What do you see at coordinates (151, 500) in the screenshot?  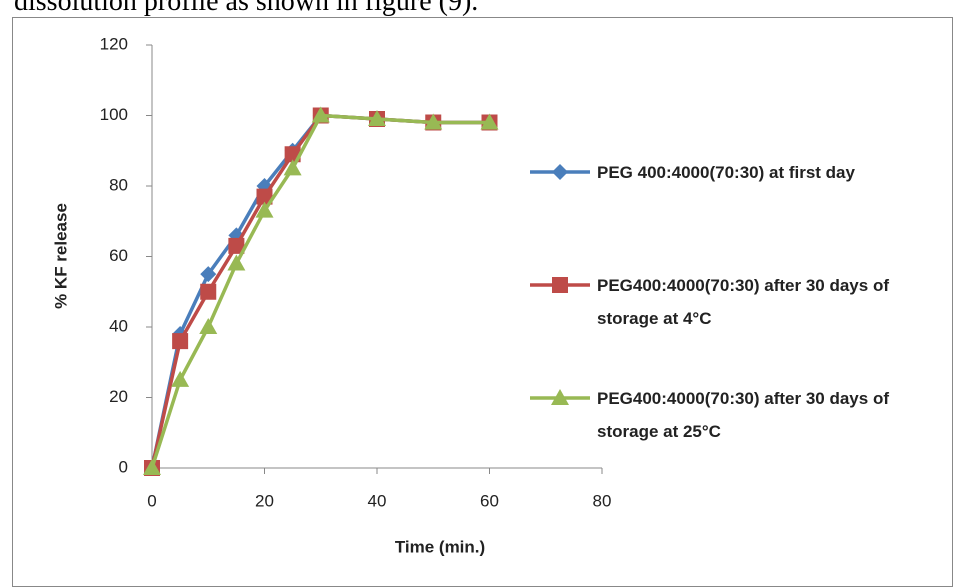 I see `x-tick-label: 0` at bounding box center [151, 500].